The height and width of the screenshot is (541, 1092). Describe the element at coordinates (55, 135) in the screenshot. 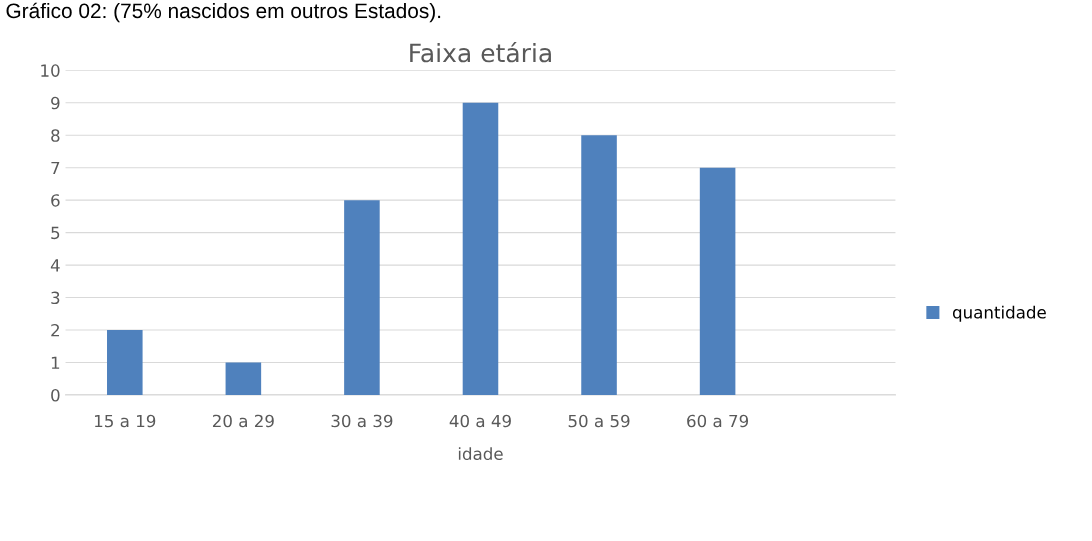

I see `y-tick-label: 8` at that location.